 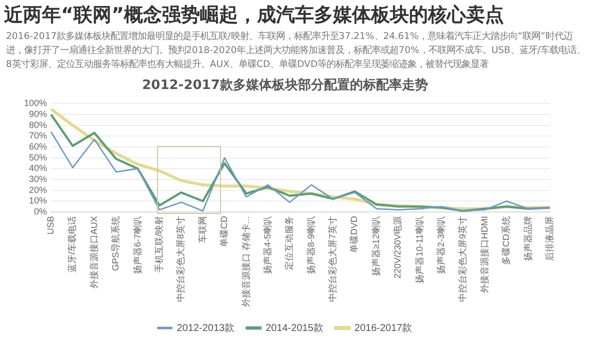 What do you see at coordinates (463, 259) in the screenshot?
I see `x-tick-label: 中控台彩色大屏9英寸` at bounding box center [463, 259].